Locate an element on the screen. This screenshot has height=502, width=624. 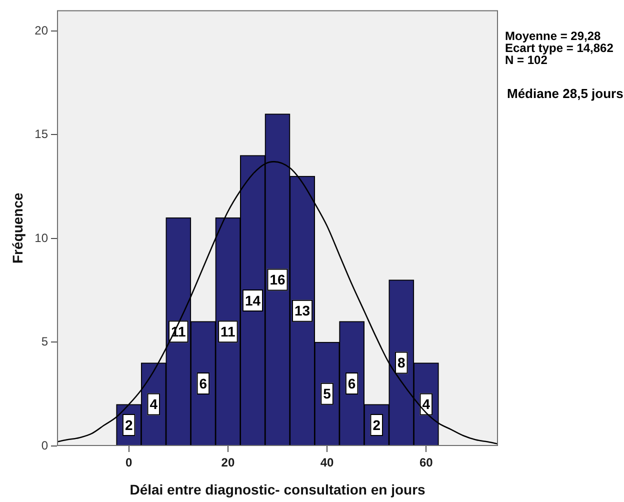
x-tick-label: 60 is located at coordinates (426, 463).